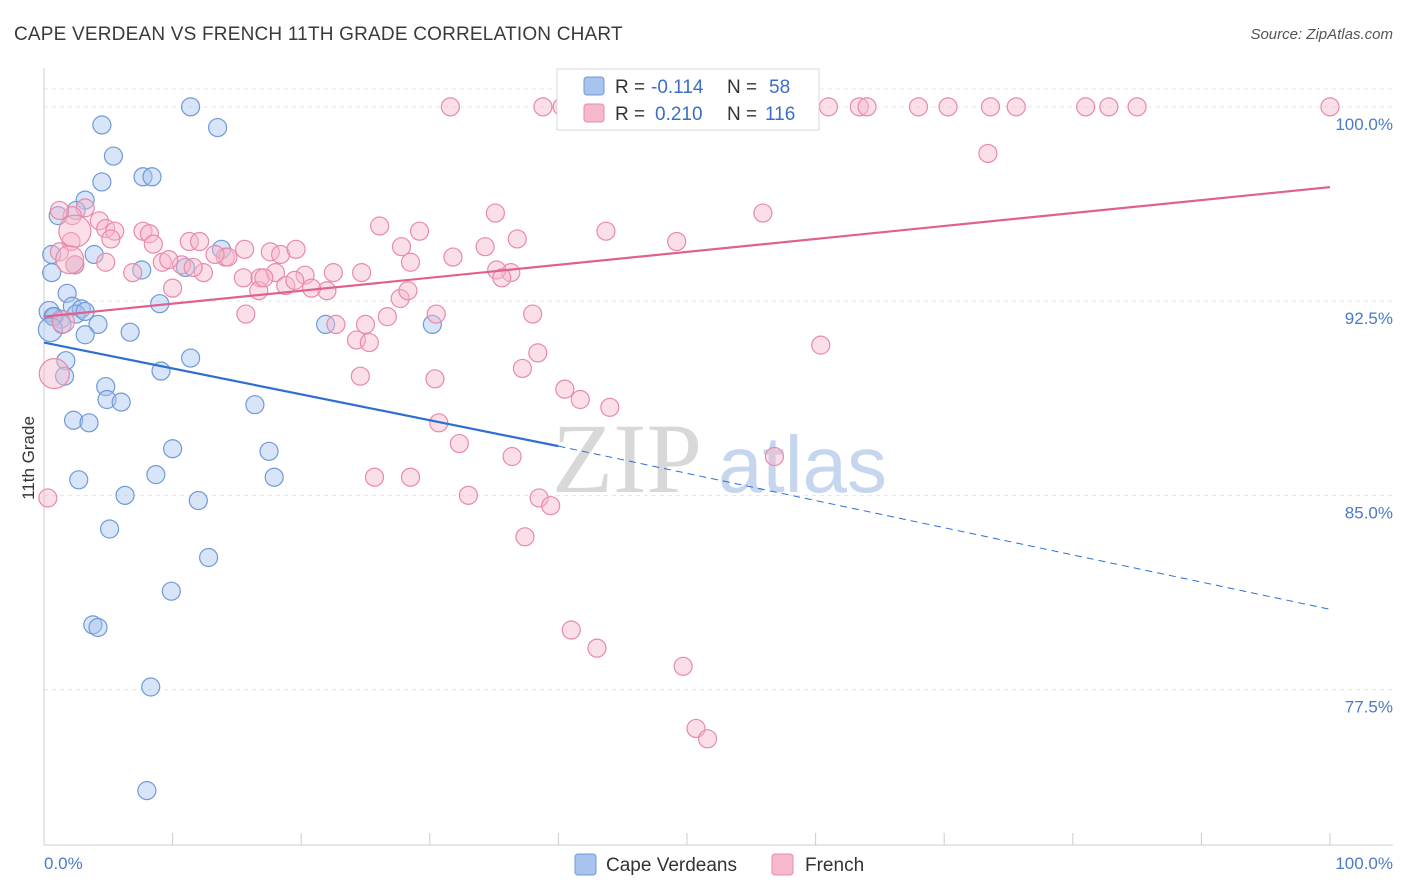 This screenshot has width=1406, height=892. I want to click on y-tick-label-2: 85.0%, so click(1369, 512).